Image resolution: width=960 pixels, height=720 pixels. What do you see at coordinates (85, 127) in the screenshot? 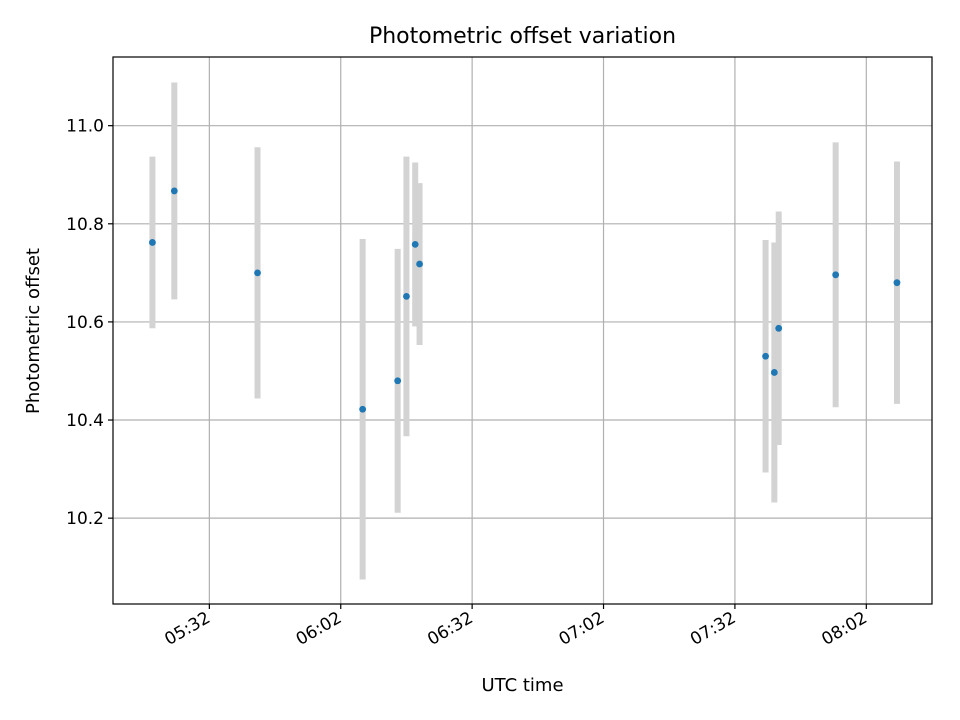
I see `y-tick-label: 11.0` at bounding box center [85, 127].